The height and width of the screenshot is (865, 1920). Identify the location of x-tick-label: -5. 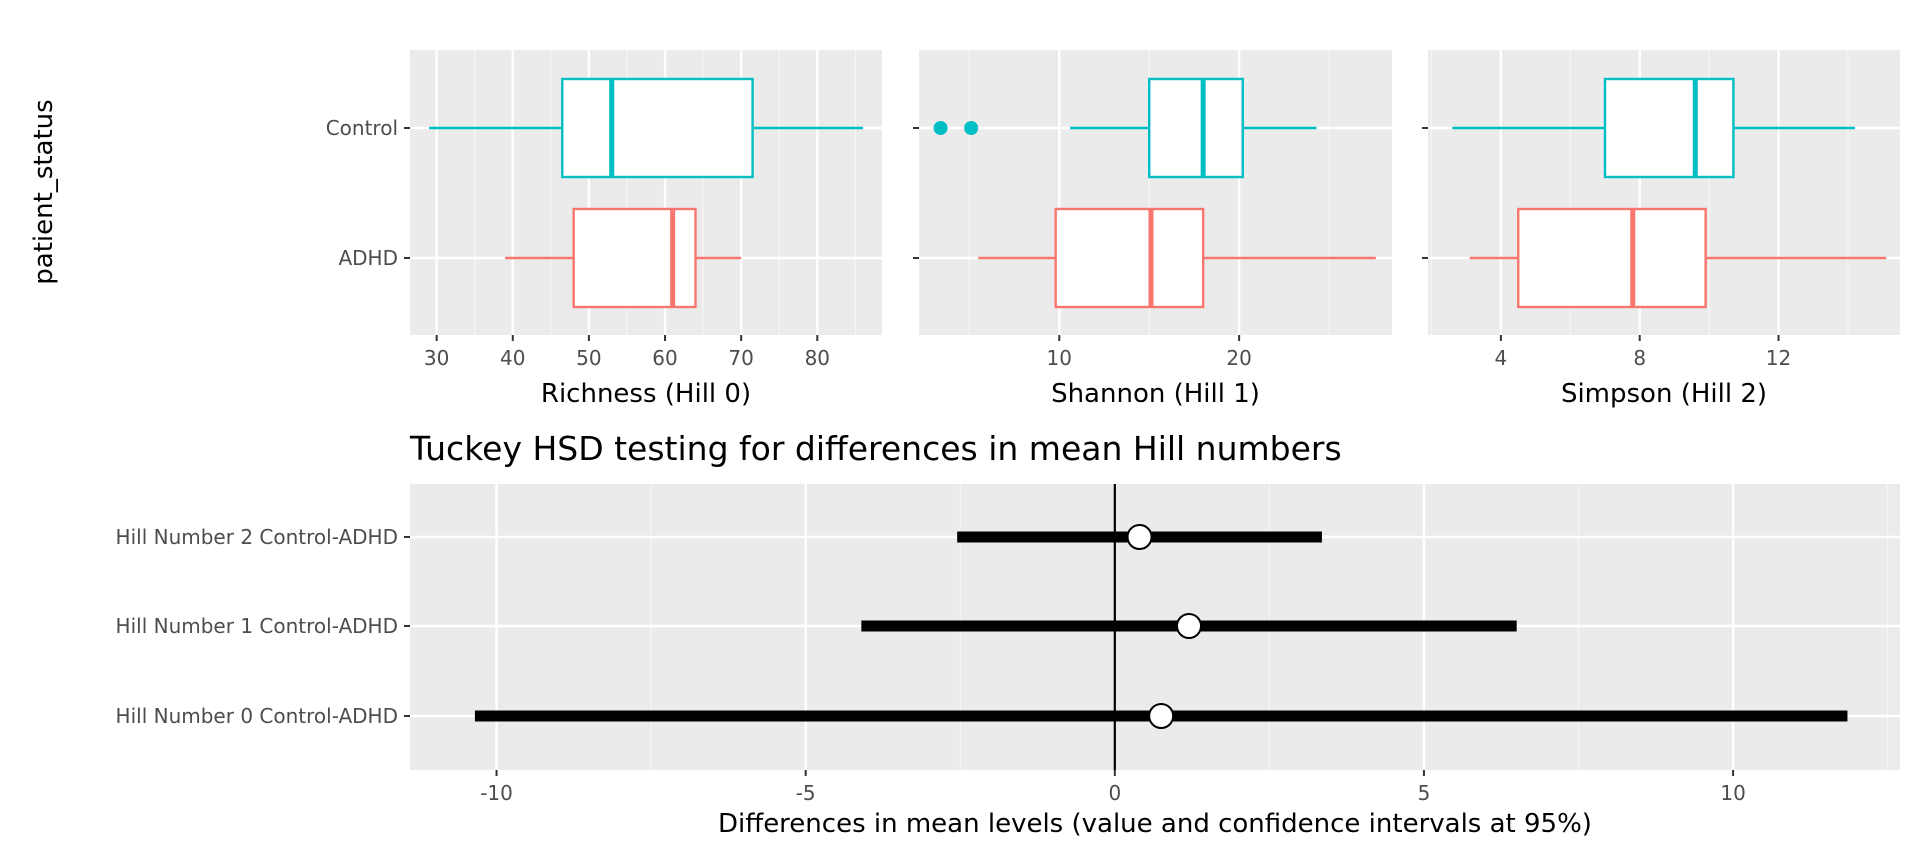
(806, 793).